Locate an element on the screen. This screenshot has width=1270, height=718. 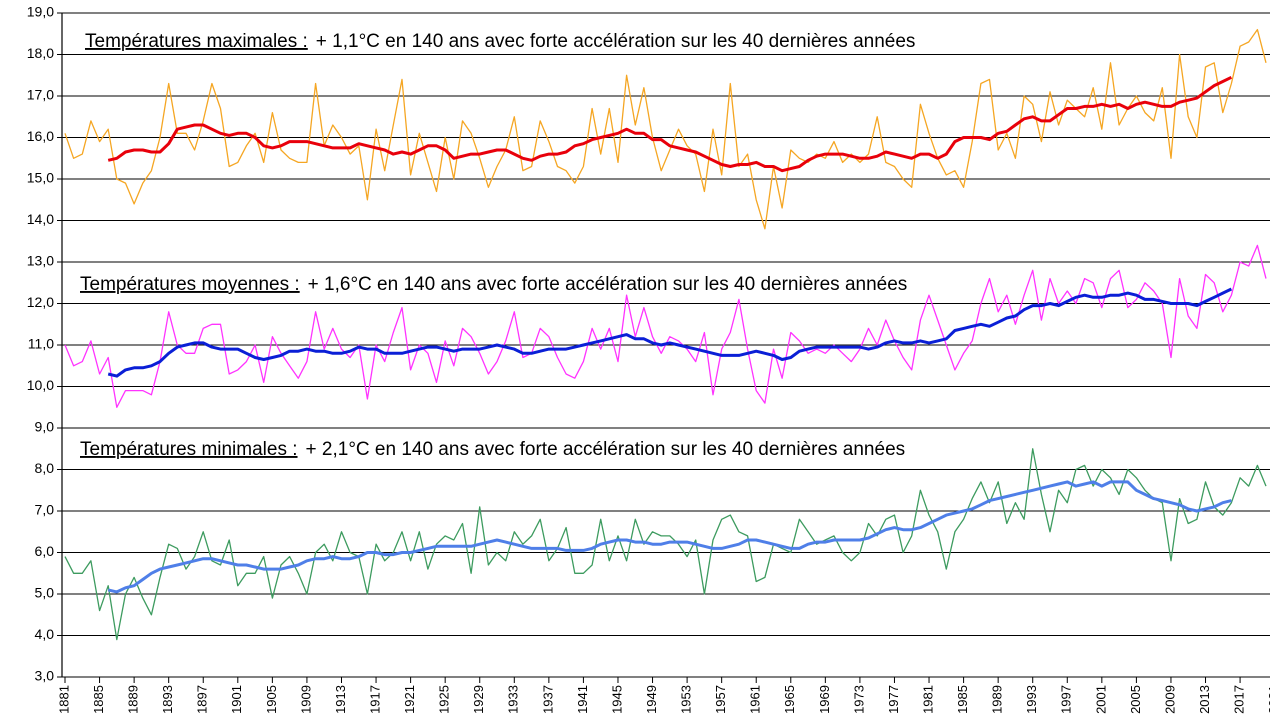
x-tick-label: 1989 is located at coordinates (997, 699).